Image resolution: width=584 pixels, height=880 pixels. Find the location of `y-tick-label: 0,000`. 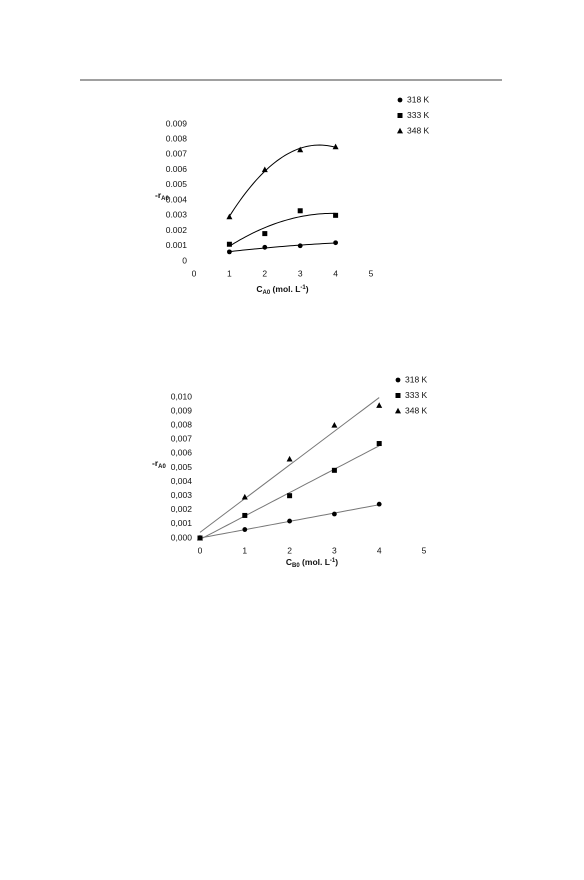

y-tick-label: 0,000 is located at coordinates (182, 537).